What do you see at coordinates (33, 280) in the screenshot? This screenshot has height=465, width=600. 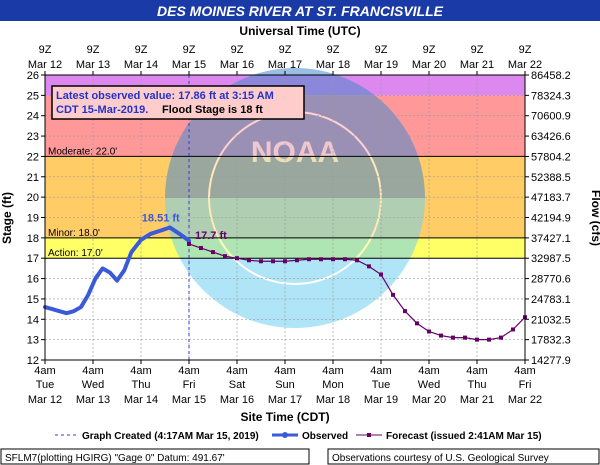 I see `stage-tick-label: 16` at bounding box center [33, 280].